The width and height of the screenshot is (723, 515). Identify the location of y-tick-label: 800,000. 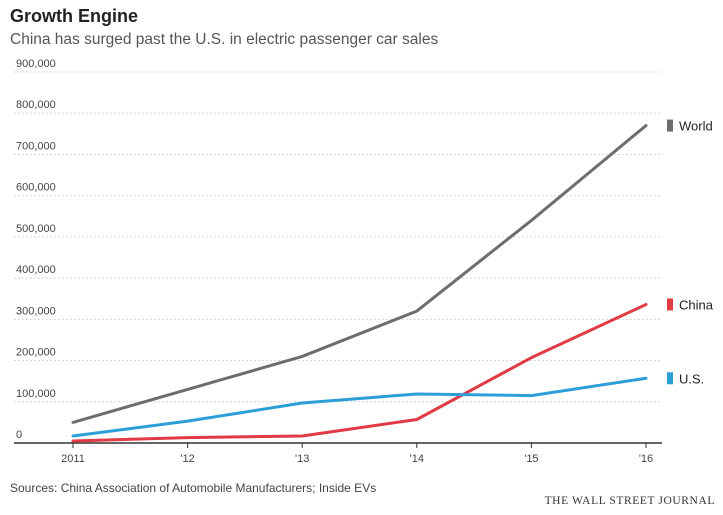
(36, 105).